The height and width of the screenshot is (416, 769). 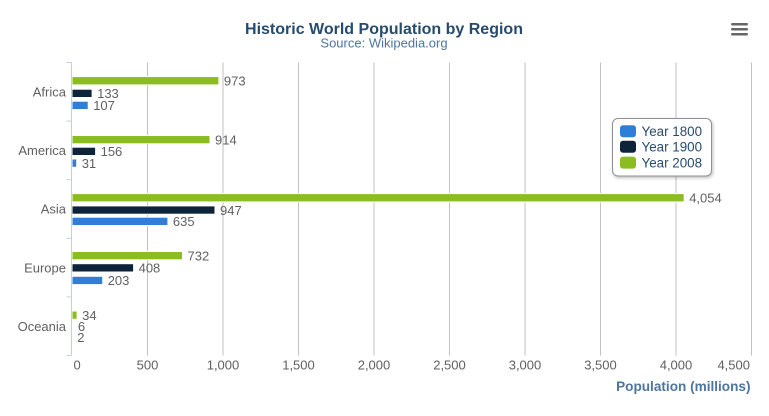 I want to click on svg-text: Population (millions), so click(x=683, y=386).